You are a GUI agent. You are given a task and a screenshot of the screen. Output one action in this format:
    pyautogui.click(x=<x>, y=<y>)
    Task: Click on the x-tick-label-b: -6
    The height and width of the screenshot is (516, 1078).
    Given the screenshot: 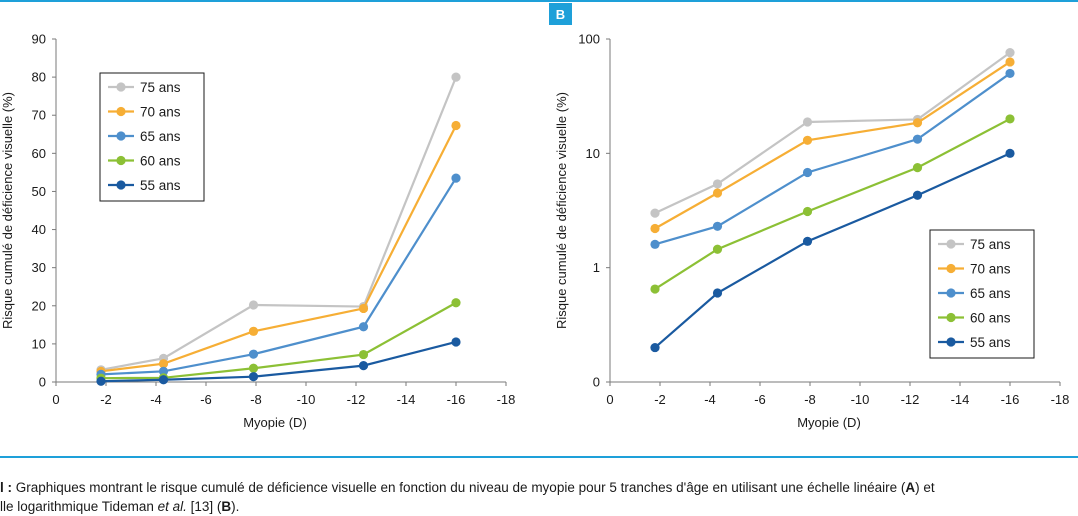 What is the action you would take?
    pyautogui.click(x=760, y=399)
    